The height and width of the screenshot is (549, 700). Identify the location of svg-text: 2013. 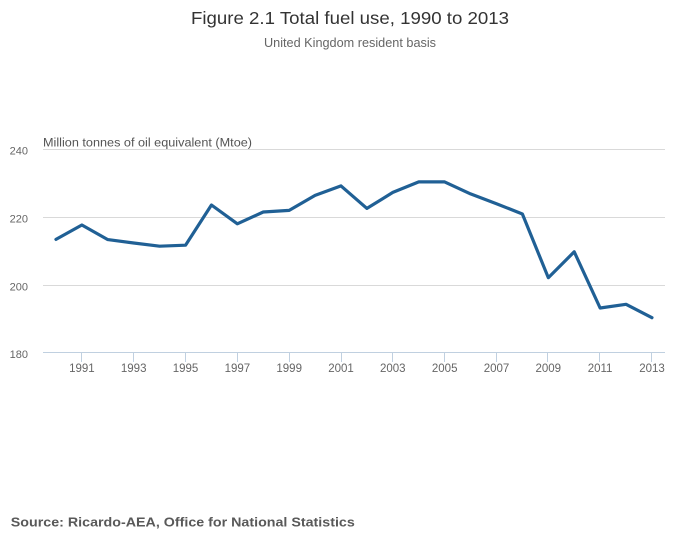
(652, 369).